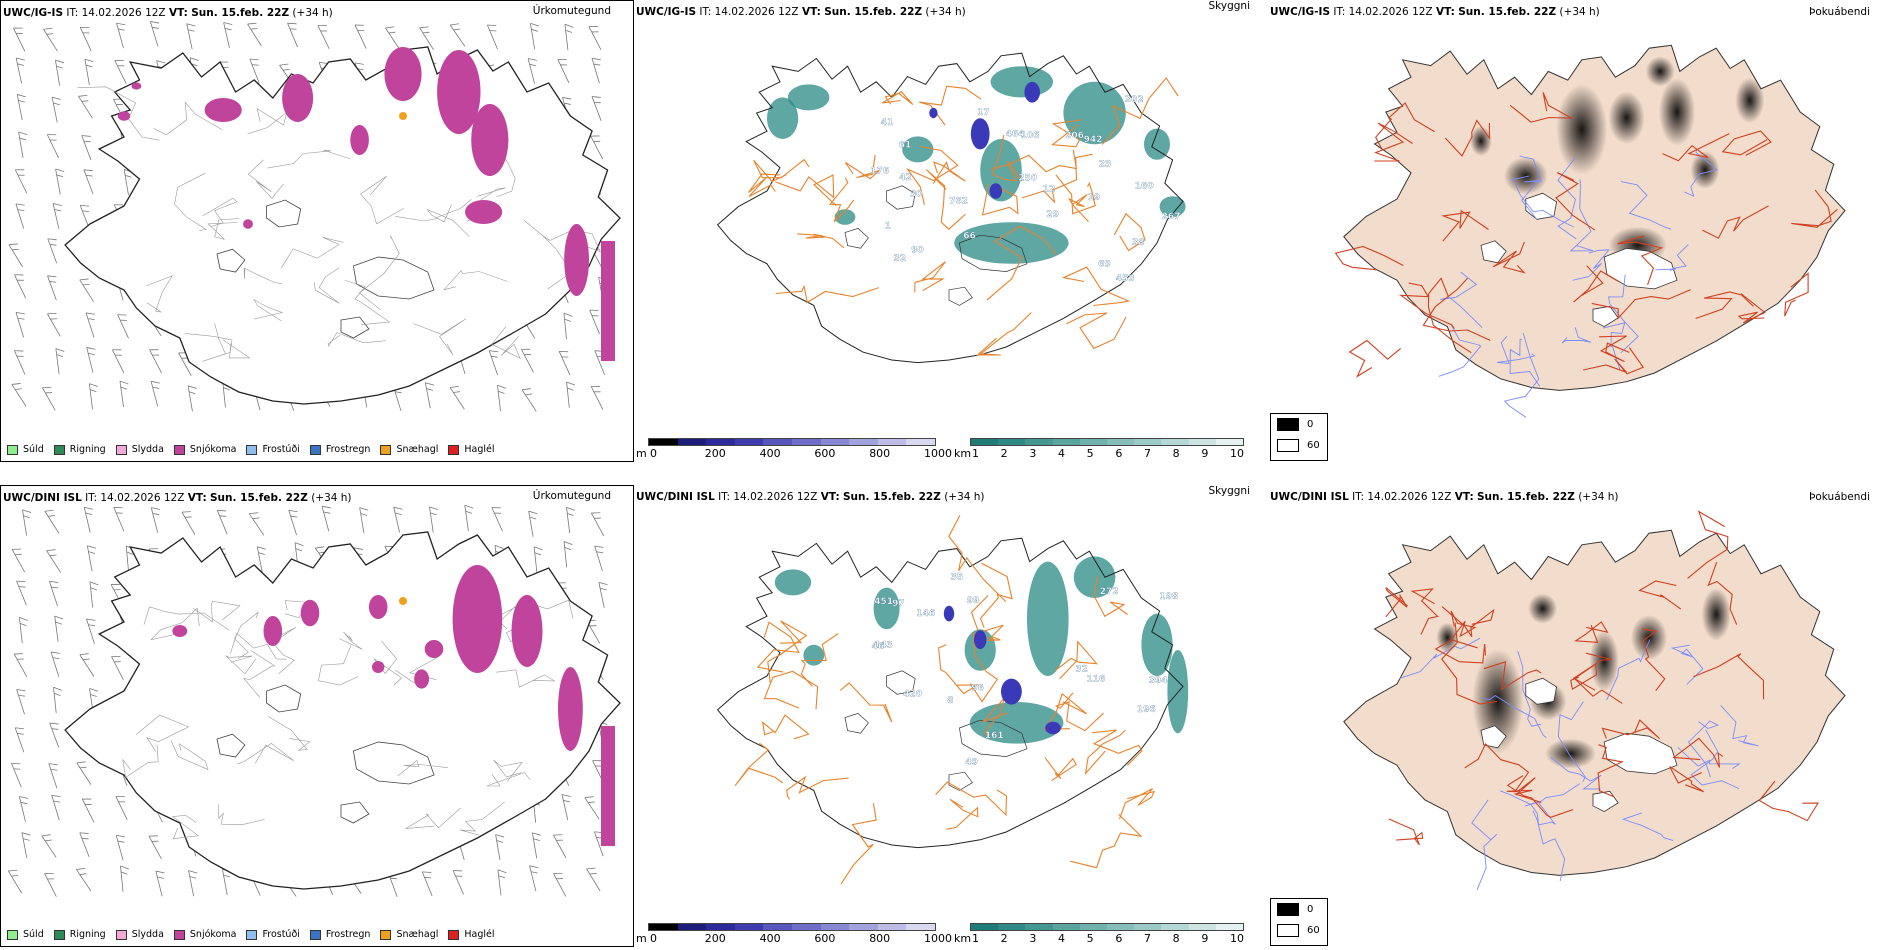 This screenshot has width=1900, height=950. Describe the element at coordinates (715, 453) in the screenshot. I see `colorbar-tick: 200` at that location.